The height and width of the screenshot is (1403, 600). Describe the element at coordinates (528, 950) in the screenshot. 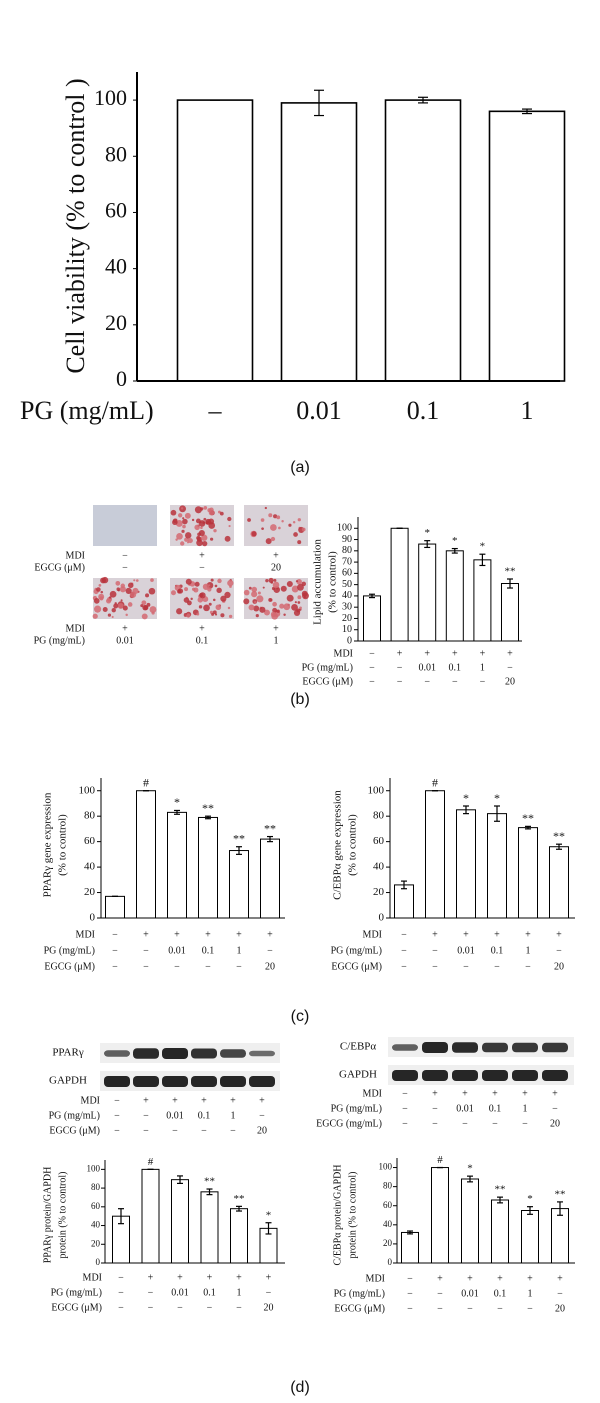

I see `condition-value: 1` at that location.